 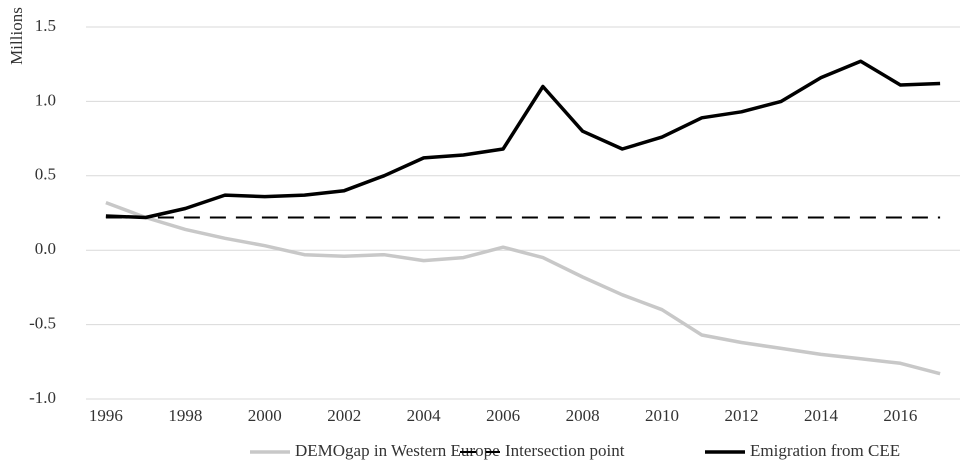 What do you see at coordinates (185, 415) in the screenshot?
I see `x-tick-label: 1998` at bounding box center [185, 415].